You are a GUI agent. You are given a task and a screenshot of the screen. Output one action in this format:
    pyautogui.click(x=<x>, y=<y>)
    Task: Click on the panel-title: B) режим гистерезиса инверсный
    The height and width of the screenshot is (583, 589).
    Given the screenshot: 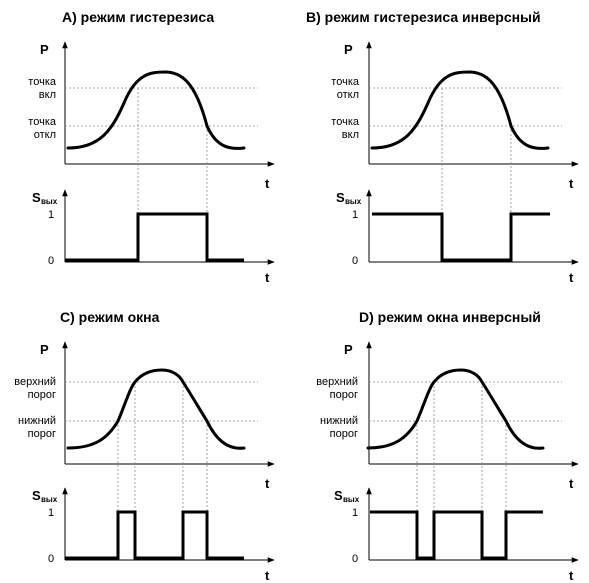 What is the action you would take?
    pyautogui.click(x=423, y=17)
    